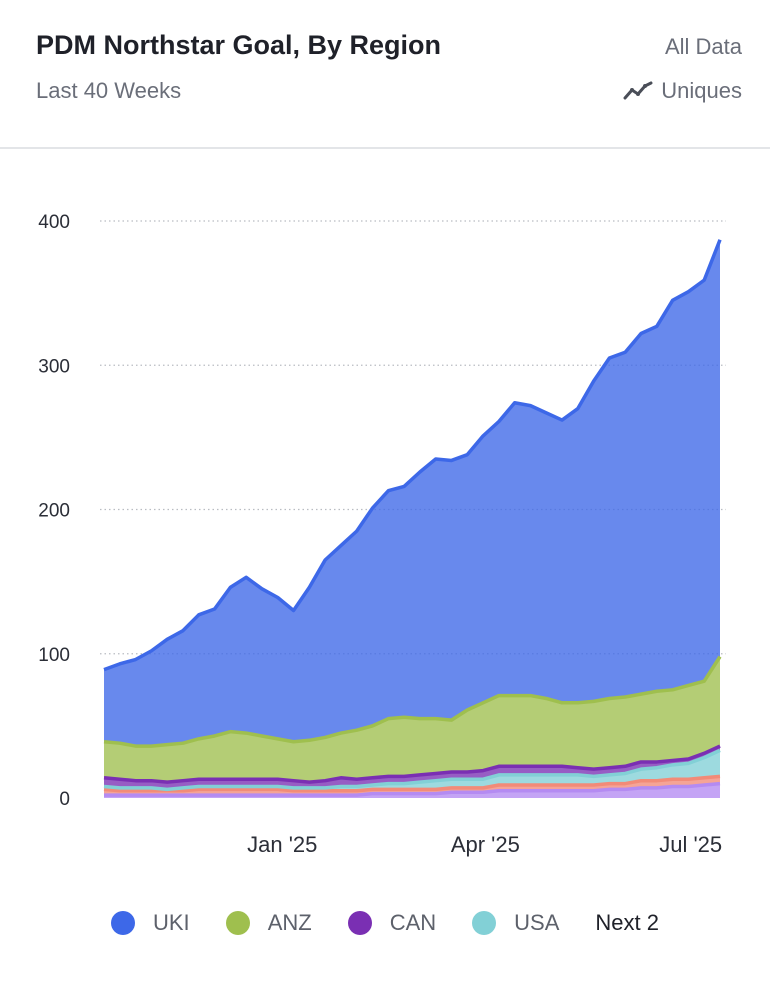  I want to click on line-usa, so click(412, 770).